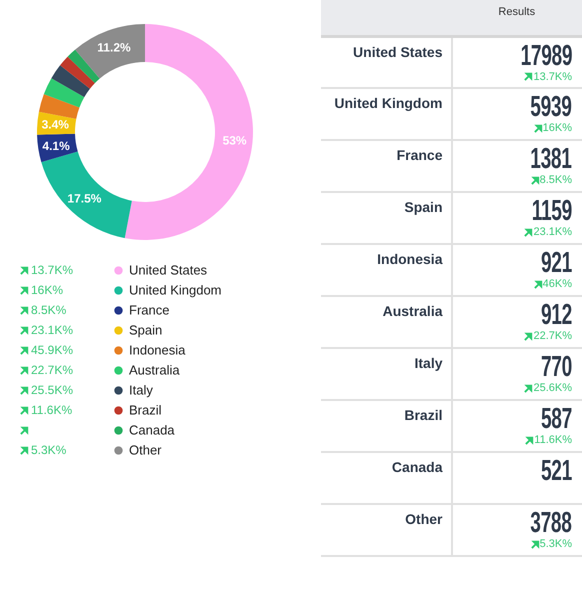  Describe the element at coordinates (386, 322) in the screenshot. I see `category-label: Australia` at that location.